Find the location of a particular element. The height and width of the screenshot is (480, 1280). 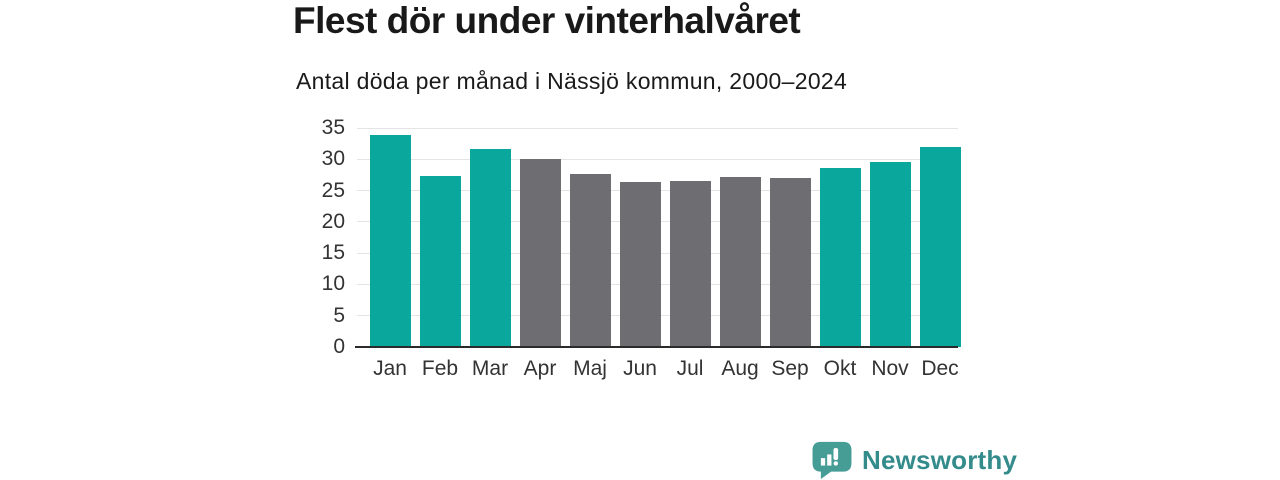

bar-slot-apr is located at coordinates (540, 237).